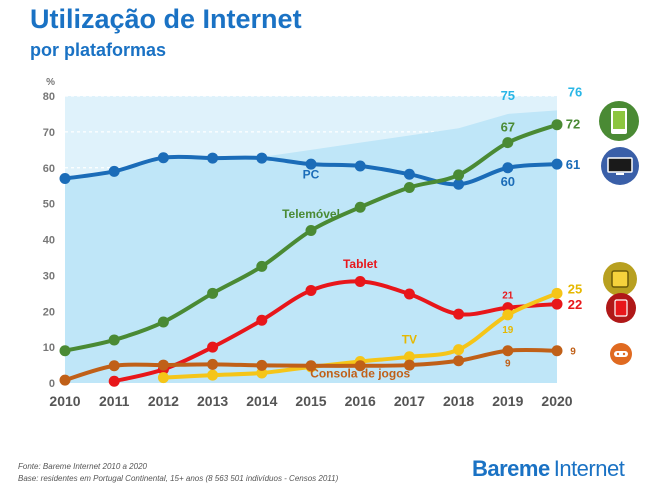 Image resolution: width=657 pixels, height=492 pixels. What do you see at coordinates (409, 340) in the screenshot?
I see `series-label: TV` at bounding box center [409, 340].